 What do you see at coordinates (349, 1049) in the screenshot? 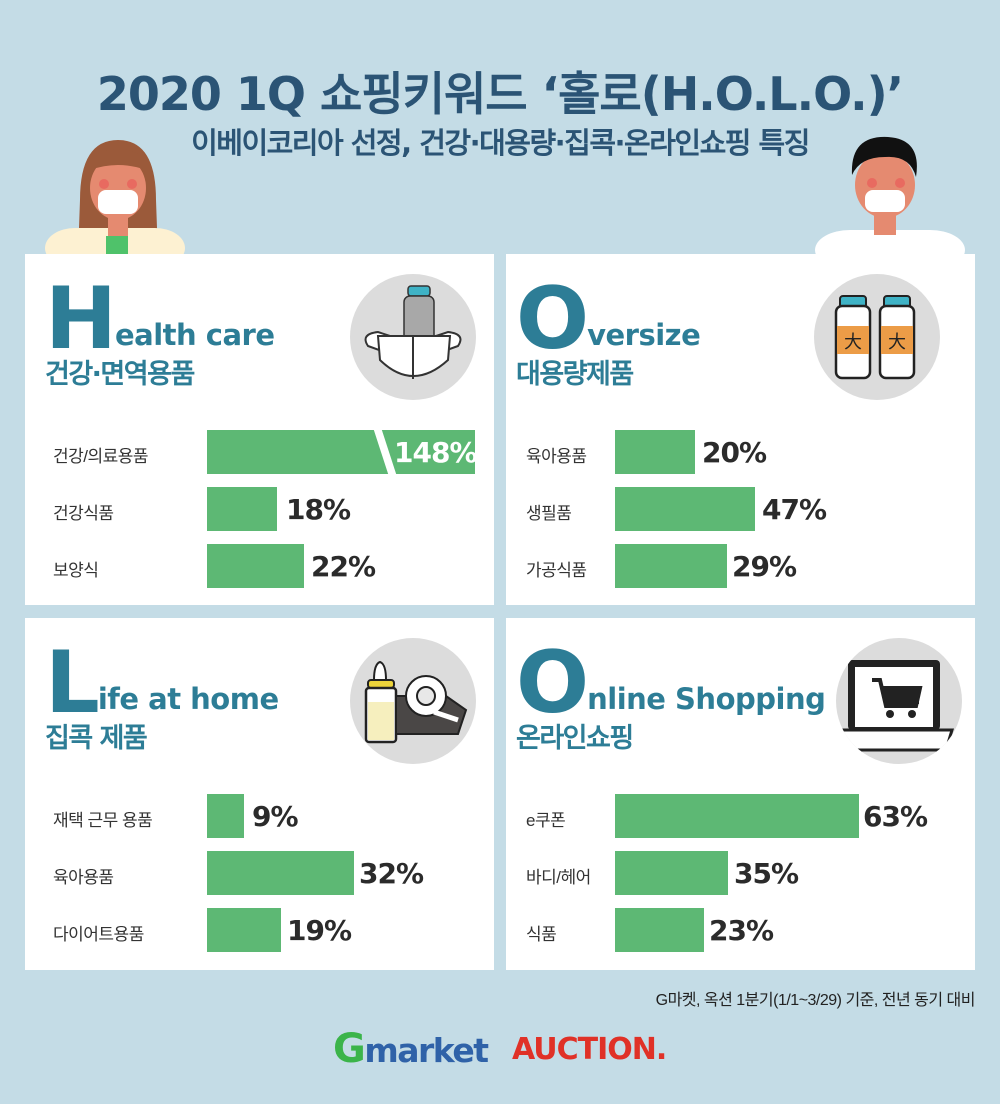
I see `gmarket-logo-g: G` at bounding box center [349, 1049].